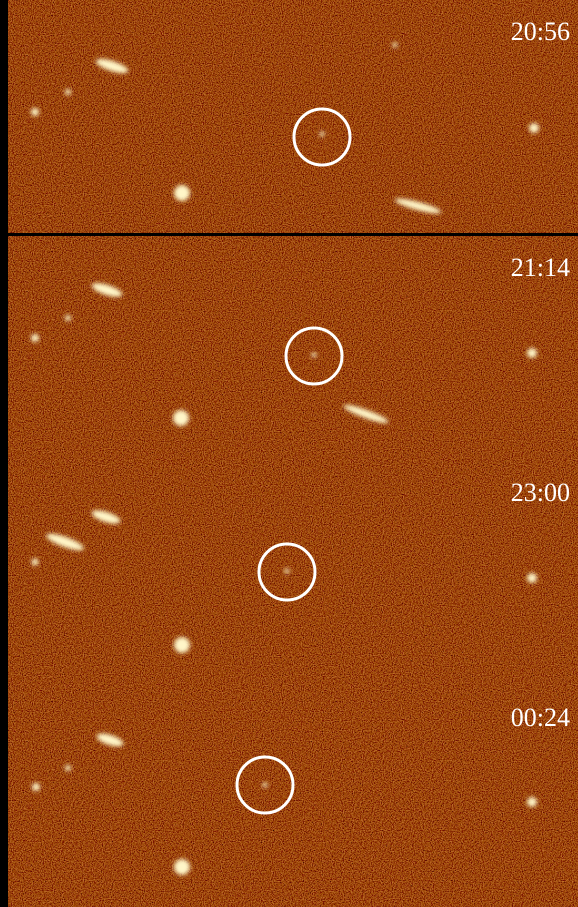  Describe the element at coordinates (540, 717) in the screenshot. I see `timestamp: 00:24` at that location.